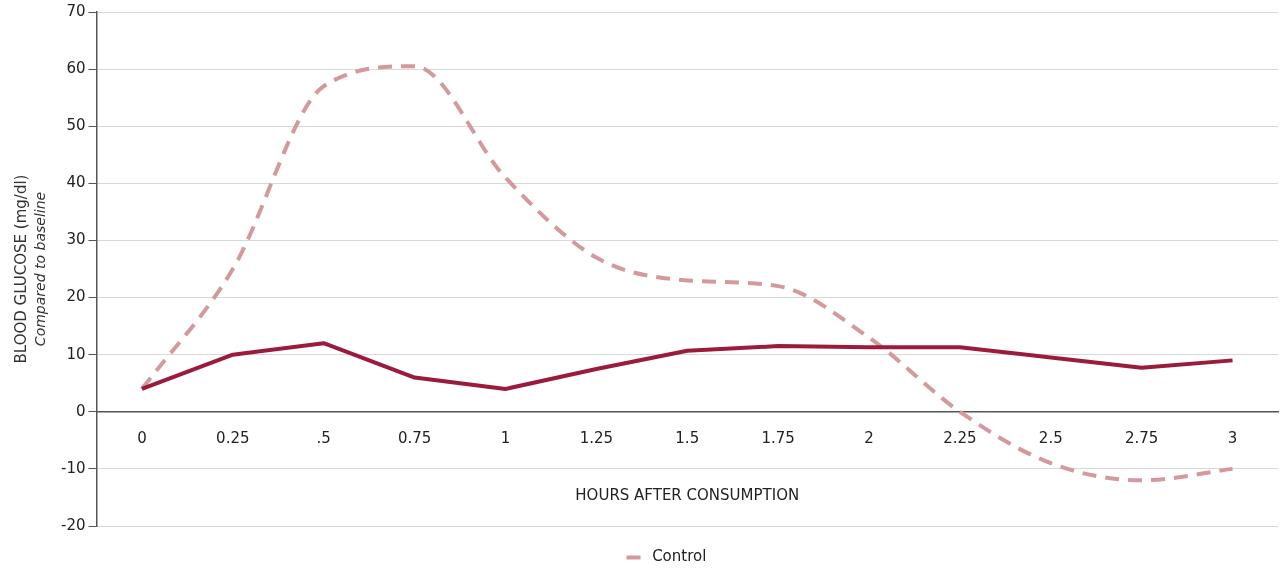  What do you see at coordinates (679, 556) in the screenshot?
I see `legend-label: Control` at bounding box center [679, 556].